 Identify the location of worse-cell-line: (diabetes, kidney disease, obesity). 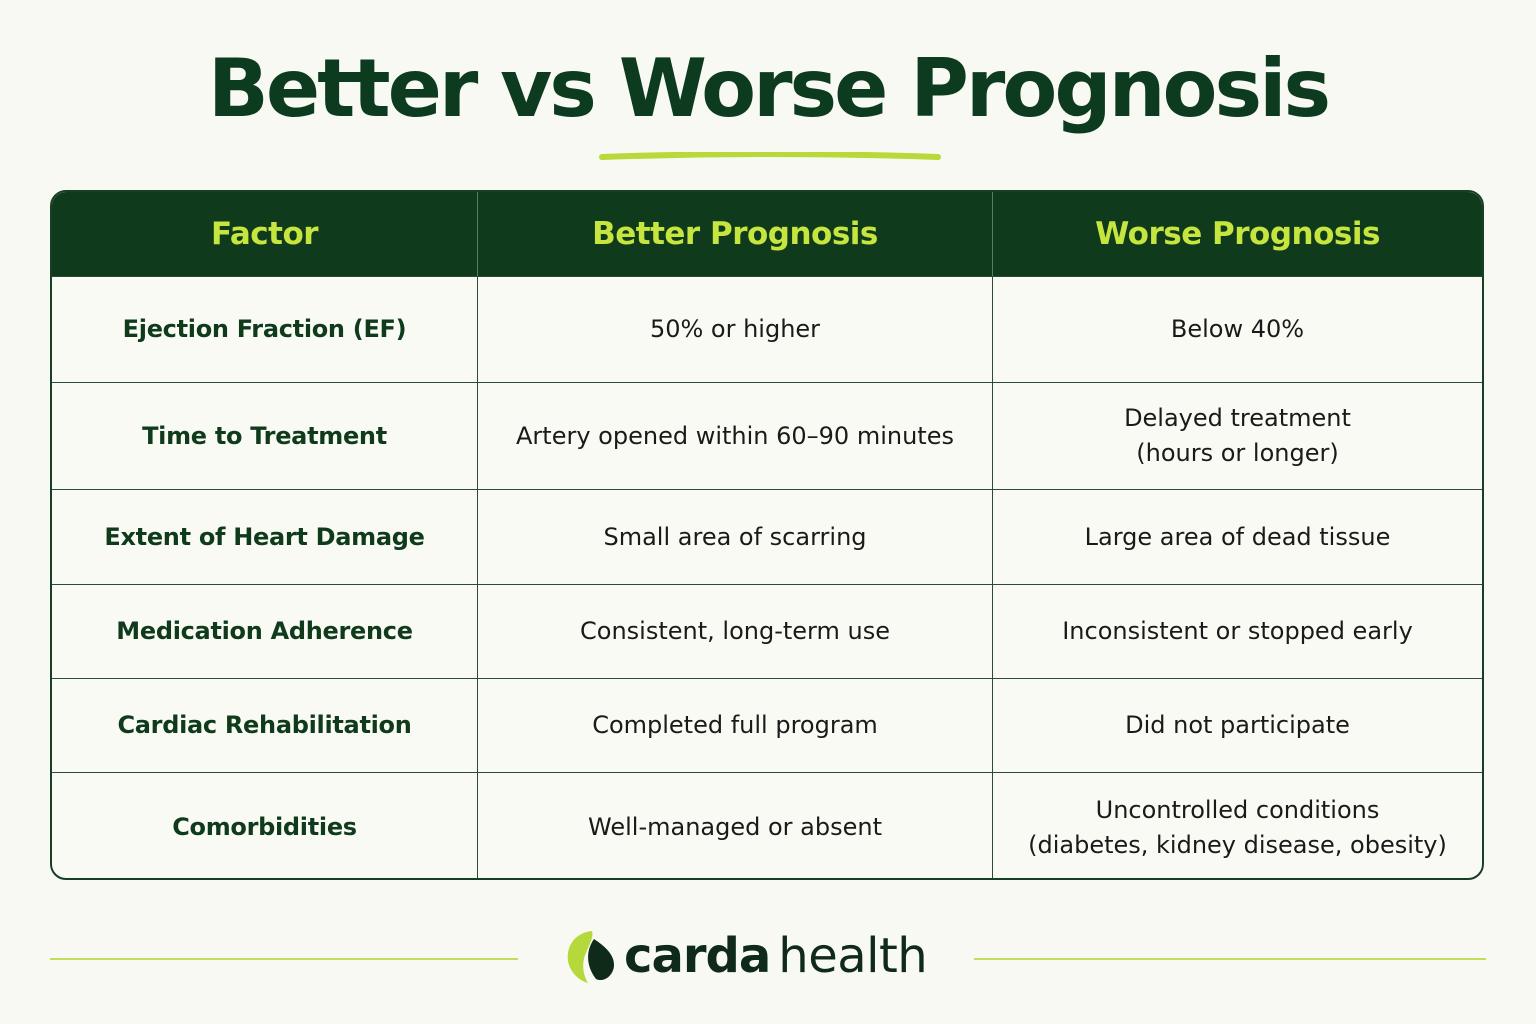
(1237, 844).